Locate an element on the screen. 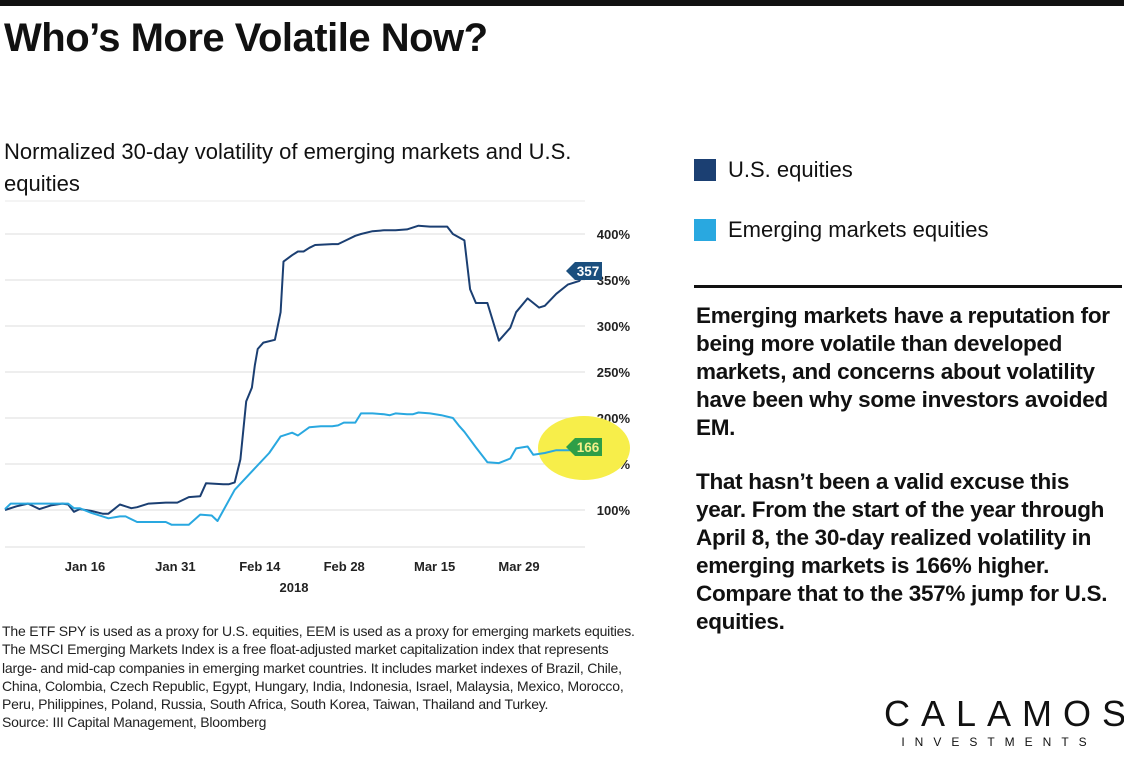  chart-legend: U.S. equities Emerging markets equities is located at coordinates (841, 200).